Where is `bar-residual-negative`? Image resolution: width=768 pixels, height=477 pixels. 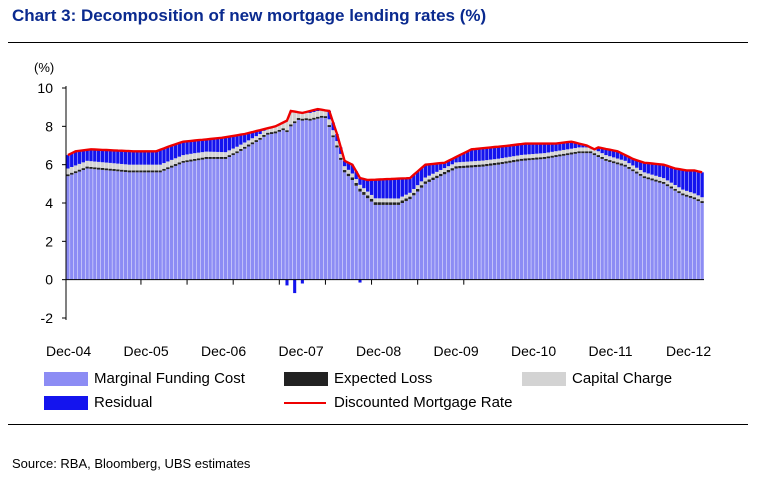 bar-residual-negative is located at coordinates (302, 281).